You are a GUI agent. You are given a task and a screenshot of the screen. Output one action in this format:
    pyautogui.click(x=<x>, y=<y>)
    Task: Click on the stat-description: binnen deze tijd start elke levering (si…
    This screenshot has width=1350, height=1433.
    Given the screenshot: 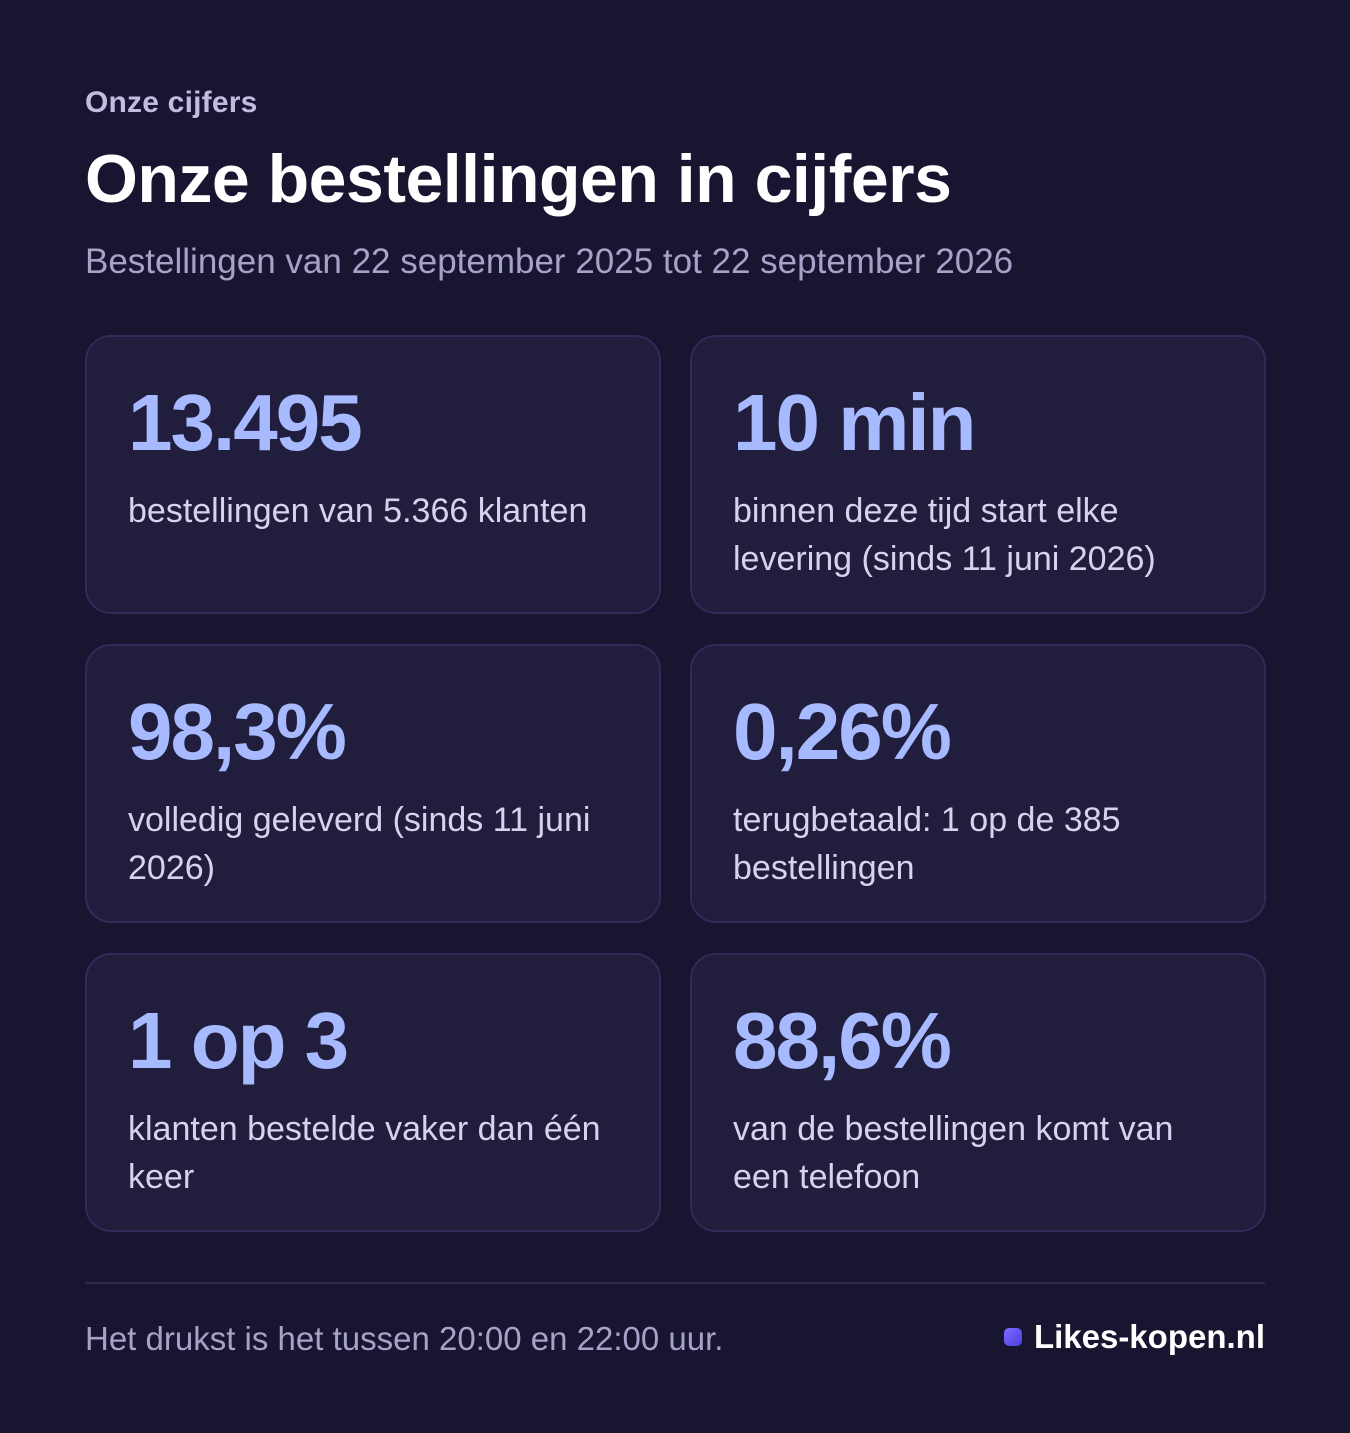 What is the action you would take?
    pyautogui.click(x=944, y=535)
    